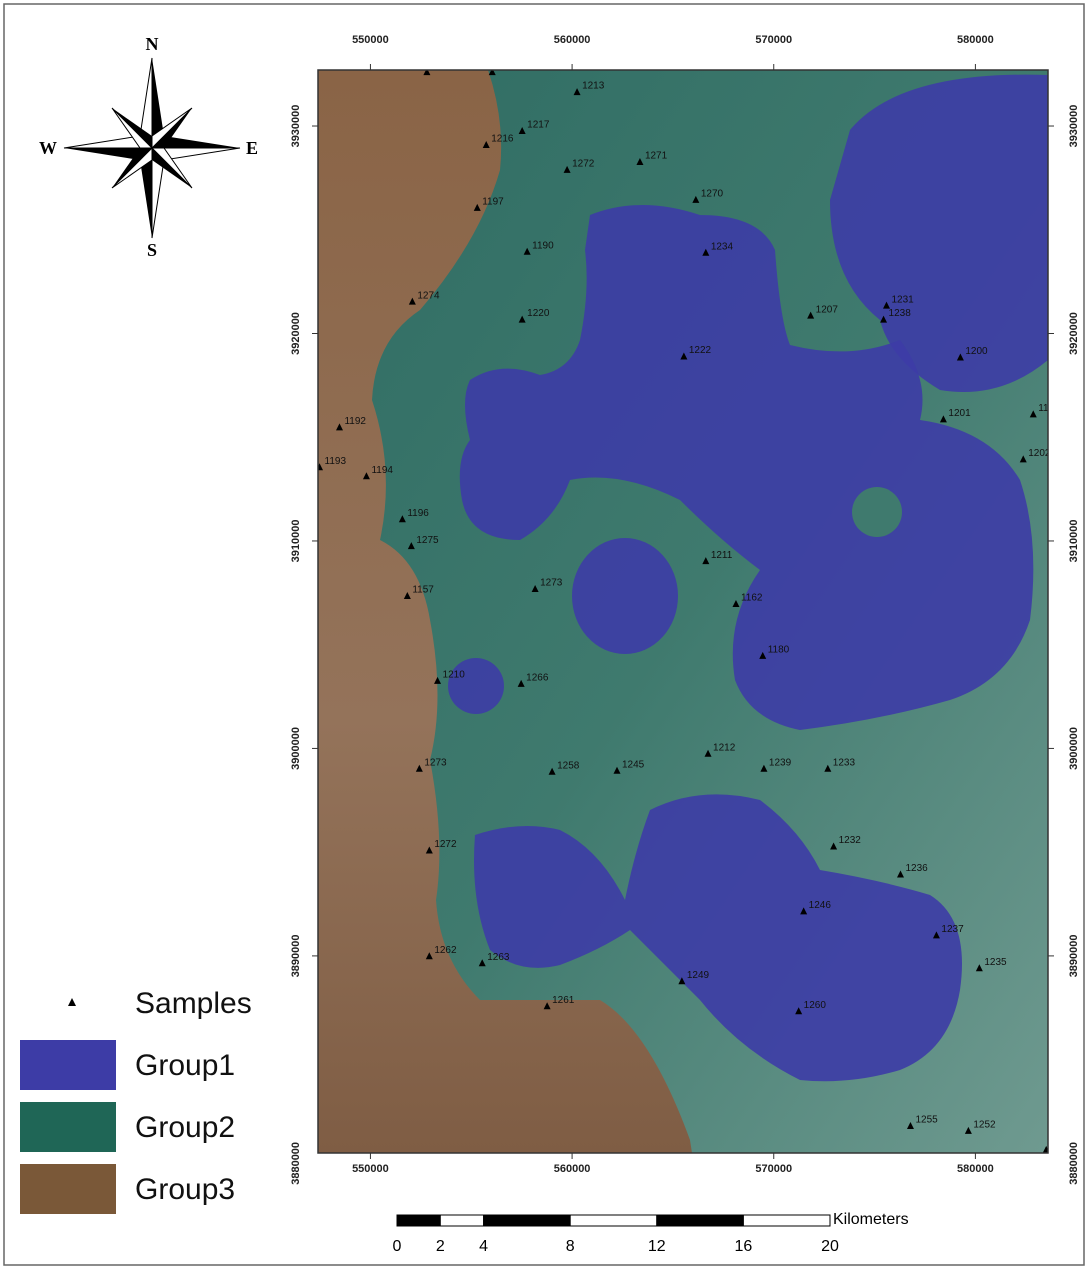 This screenshot has width=1088, height=1274. Describe the element at coordinates (445, 950) in the screenshot. I see `sample-label: 1262` at that location.